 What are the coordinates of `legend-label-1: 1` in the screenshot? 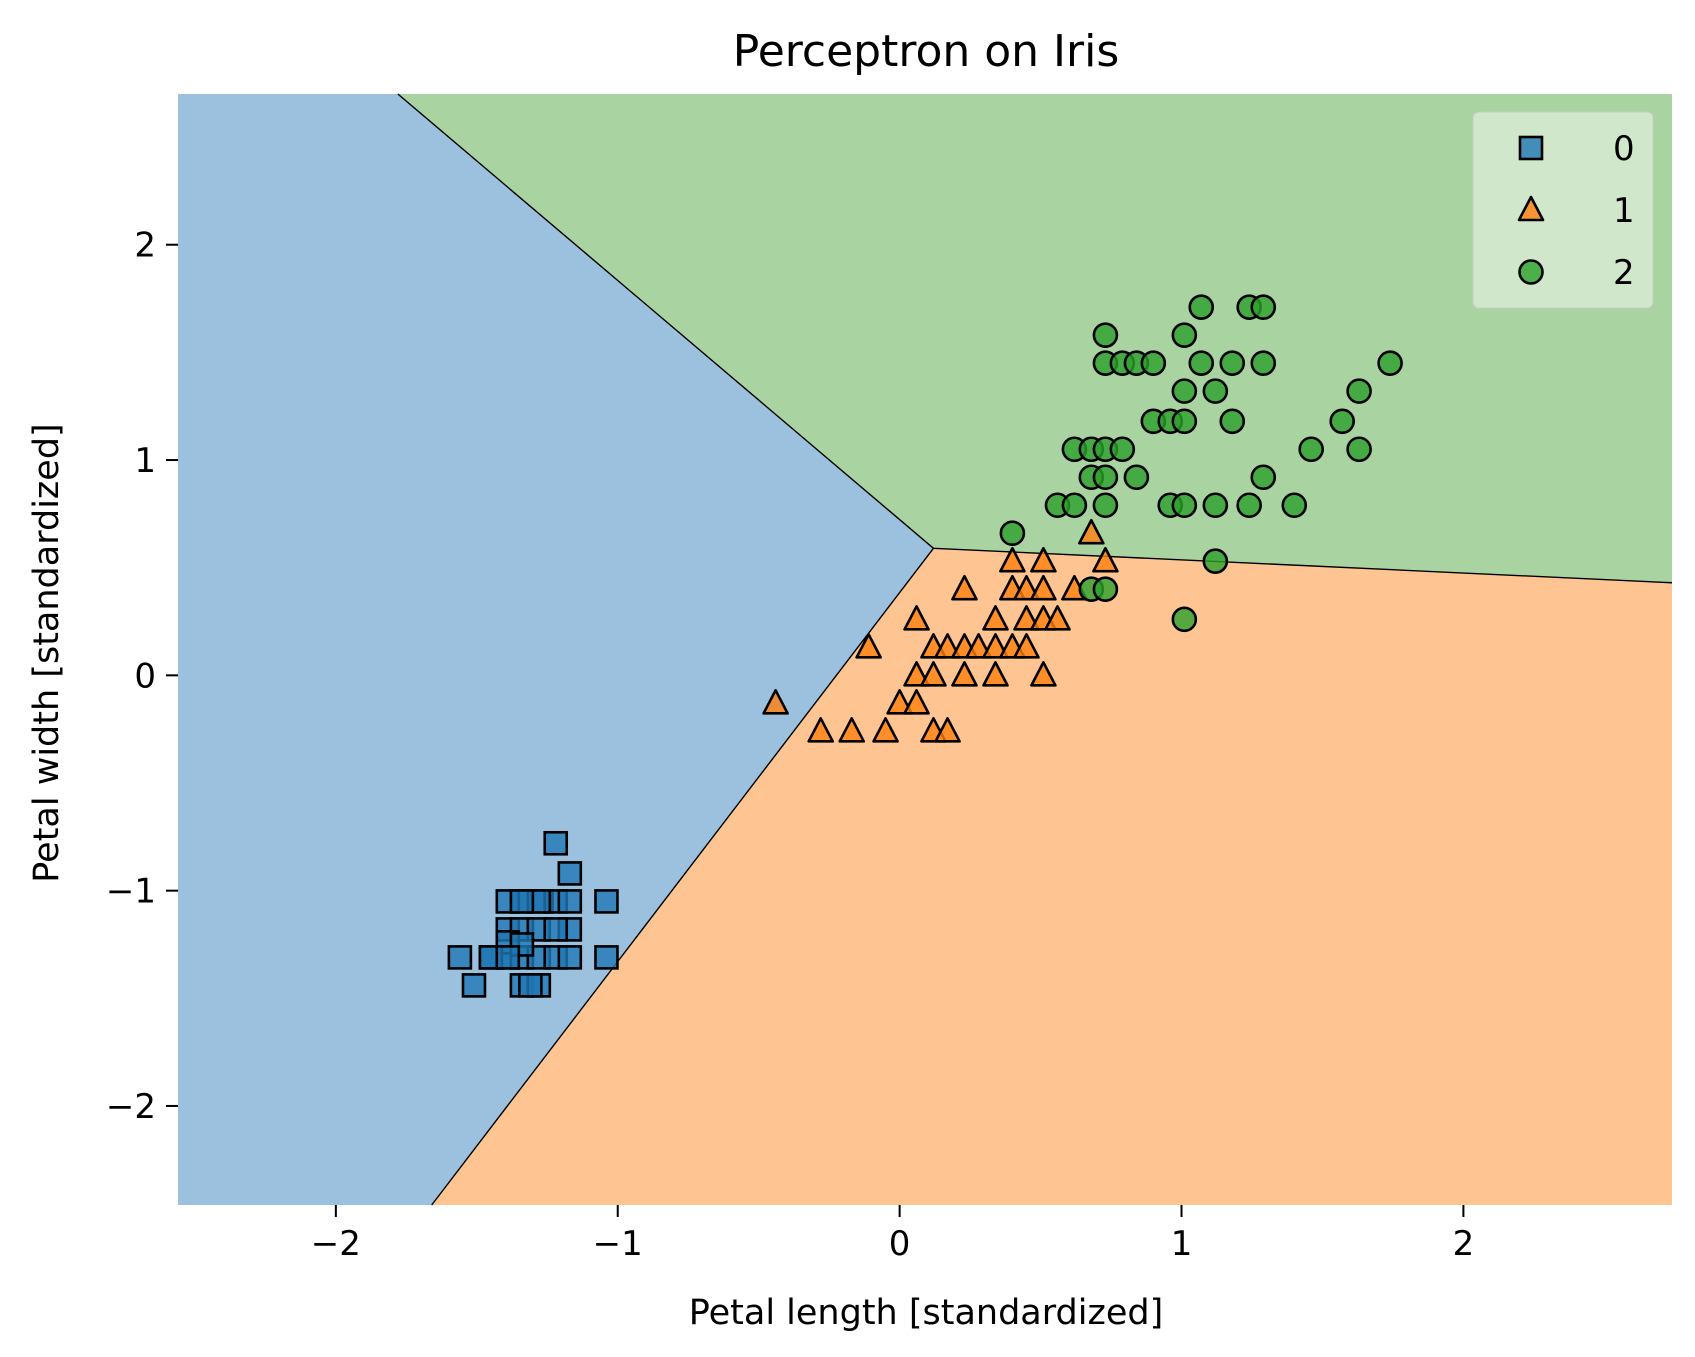 It's located at (1624, 211).